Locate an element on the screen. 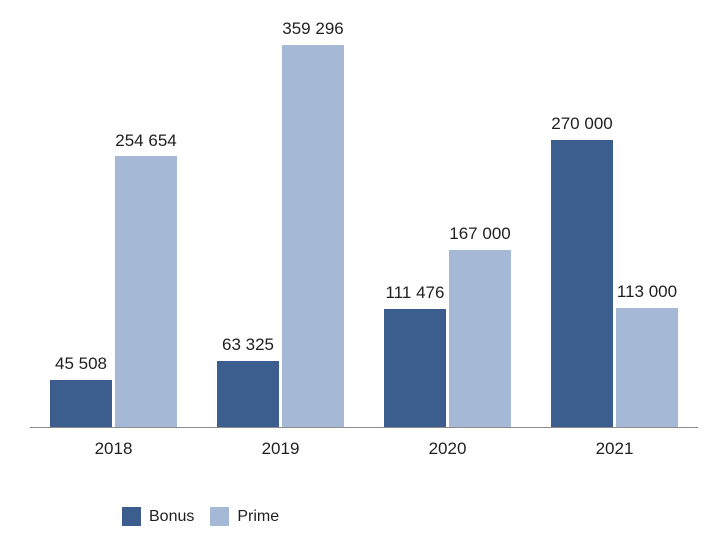  x-axis-tick-label: 2019 is located at coordinates (280, 448).